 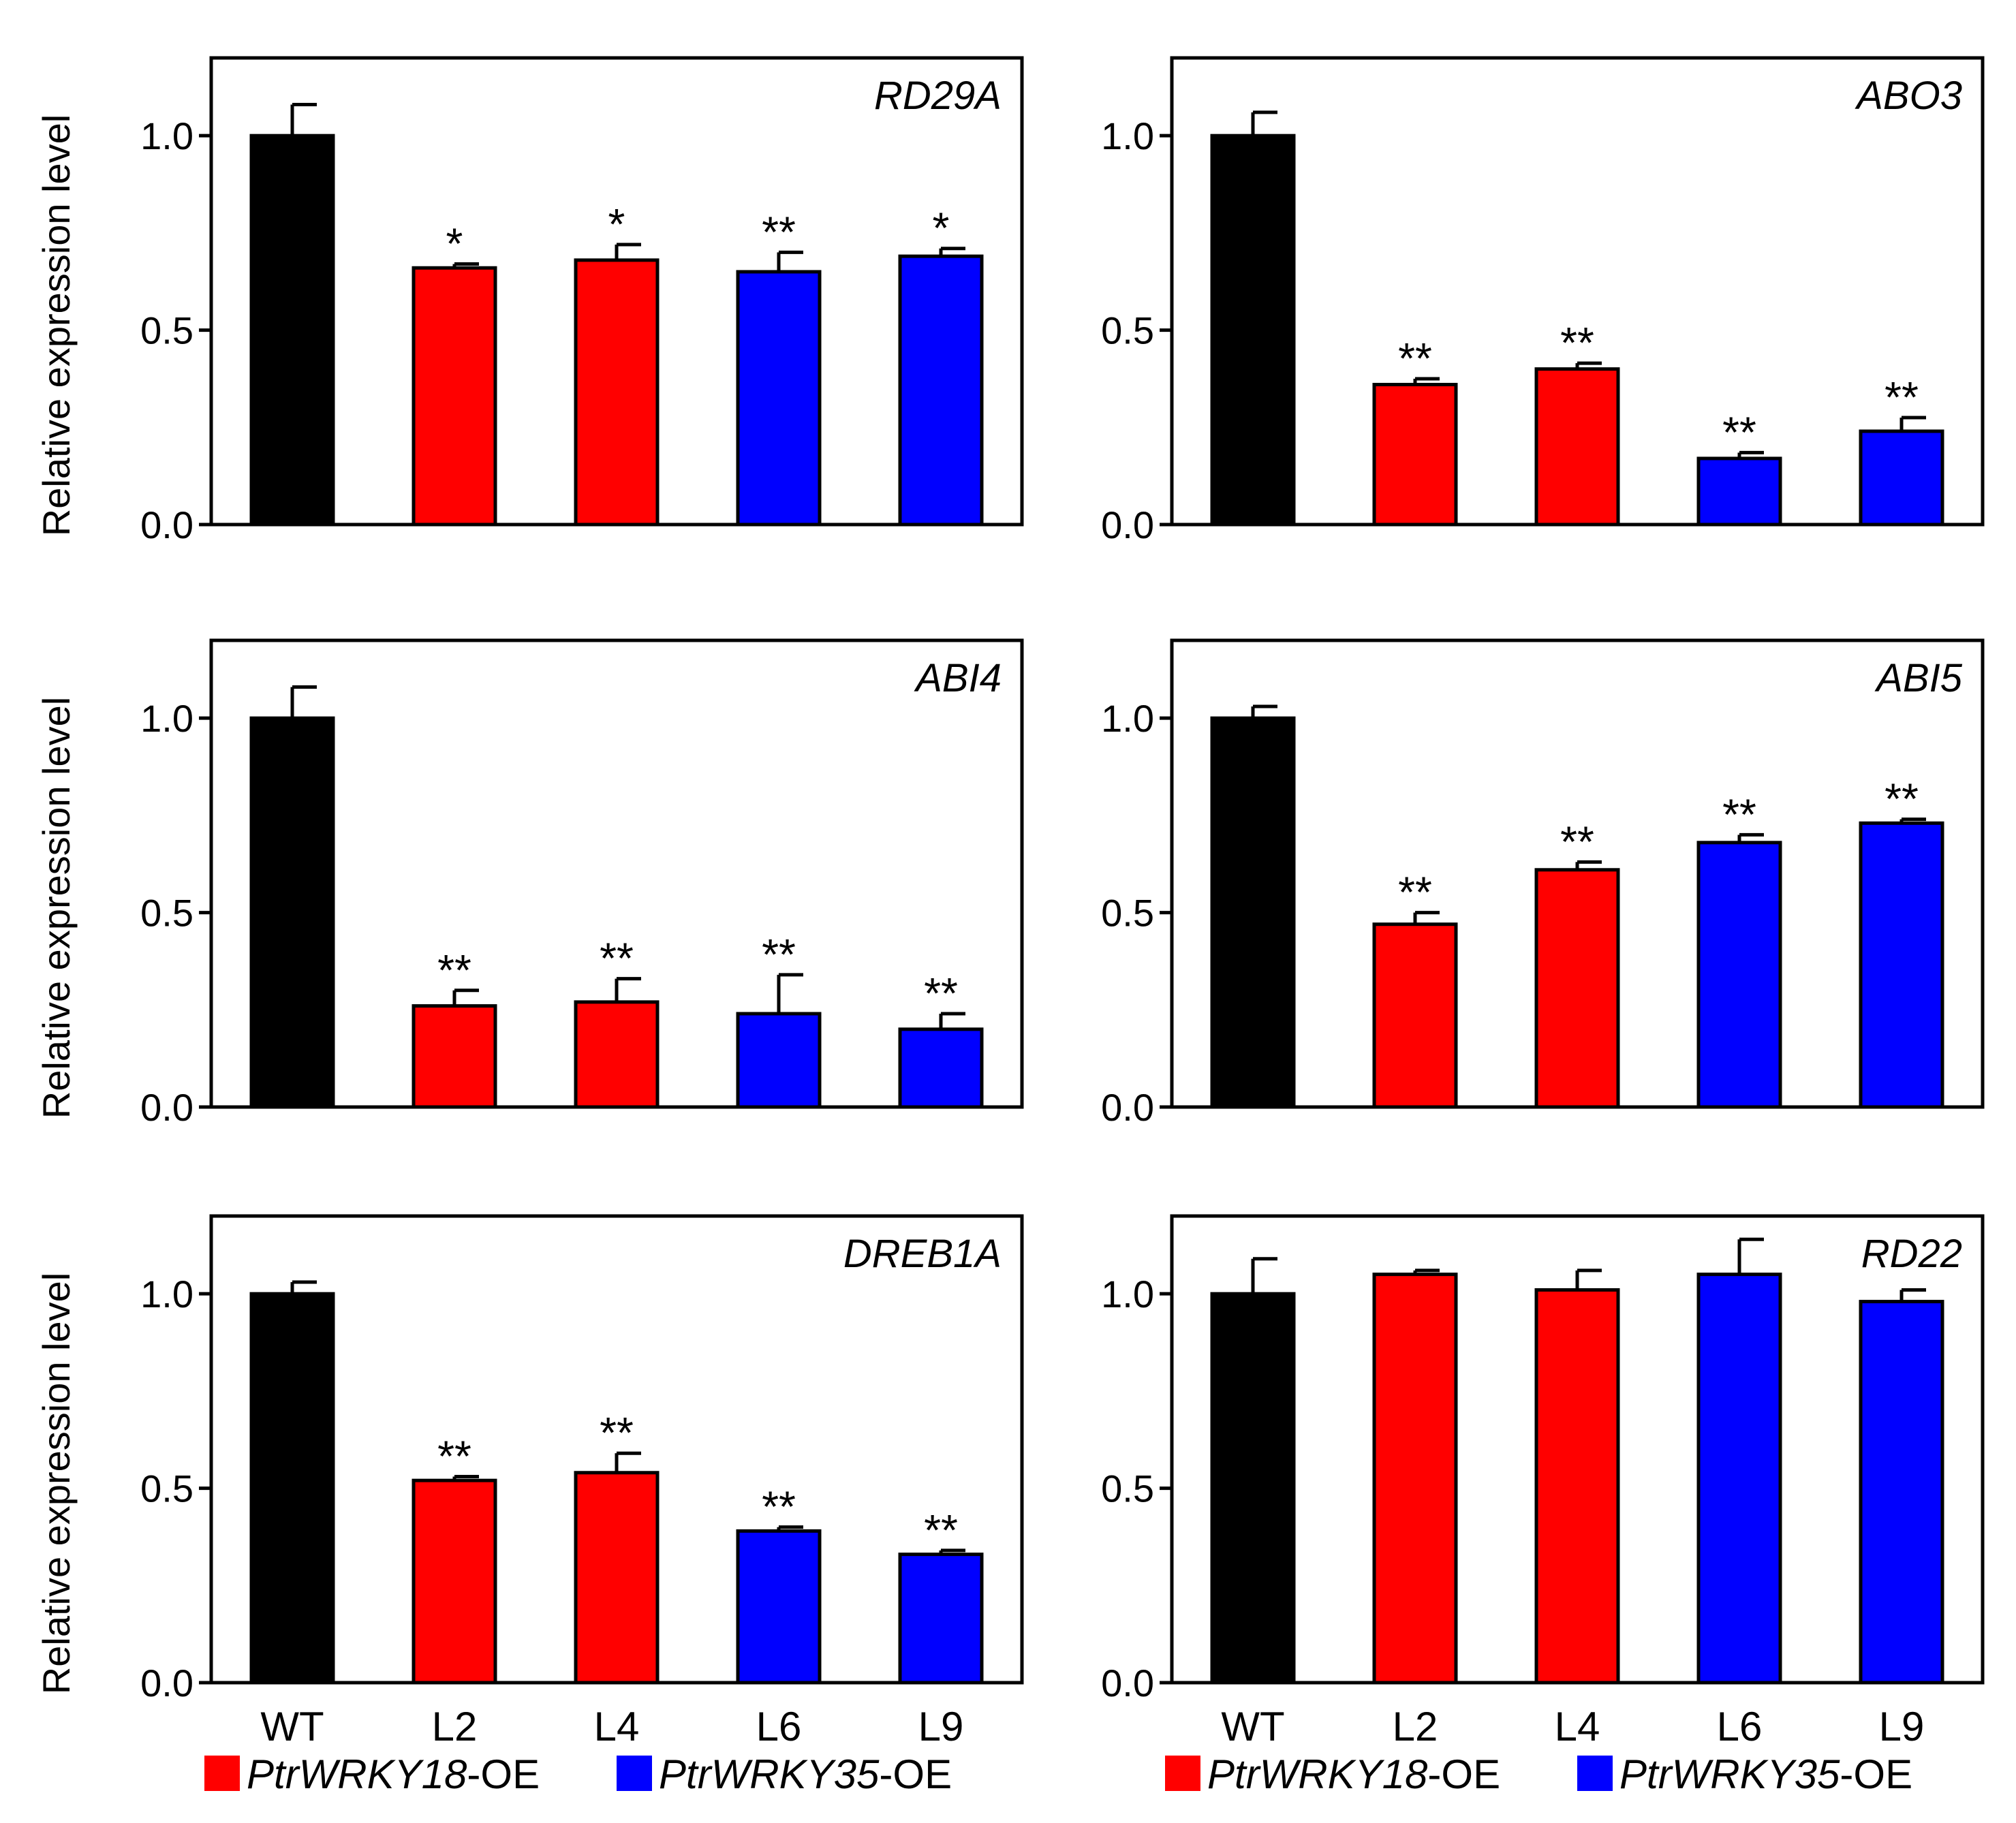 I want to click on gene-title: DREB1A, so click(x=922, y=1254).